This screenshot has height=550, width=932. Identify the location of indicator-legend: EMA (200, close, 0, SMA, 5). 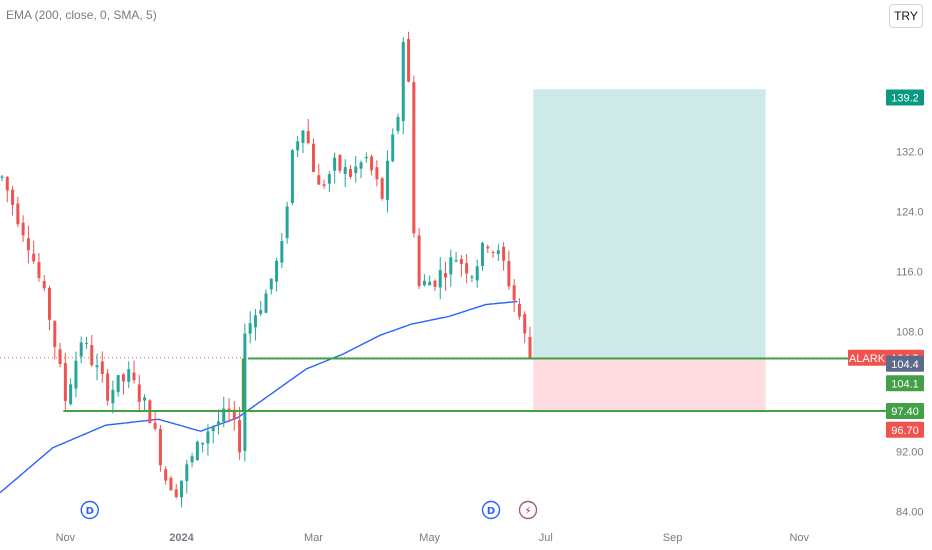
(81, 15).